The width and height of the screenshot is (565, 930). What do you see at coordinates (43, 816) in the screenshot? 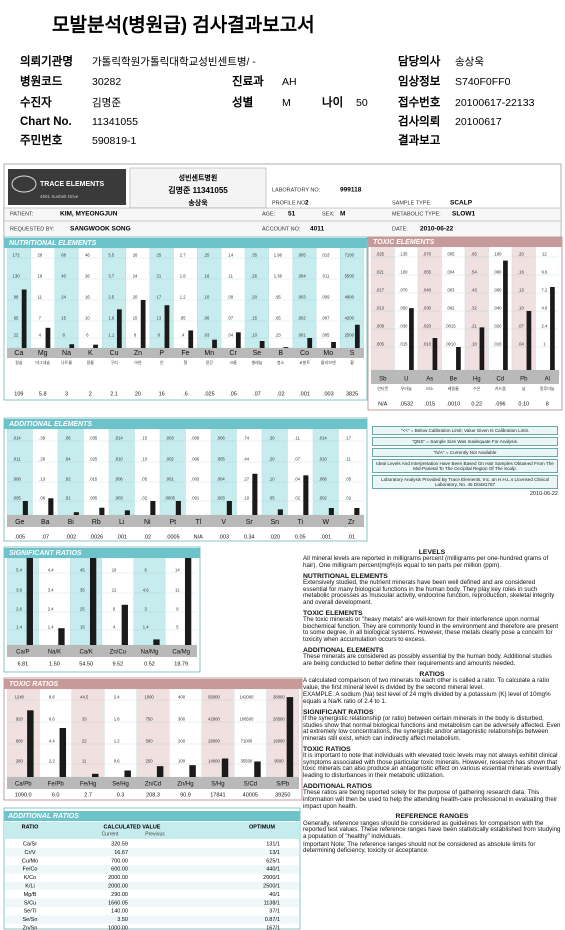
I see `table-title: ADDITIONAL RATIOS` at bounding box center [43, 816].